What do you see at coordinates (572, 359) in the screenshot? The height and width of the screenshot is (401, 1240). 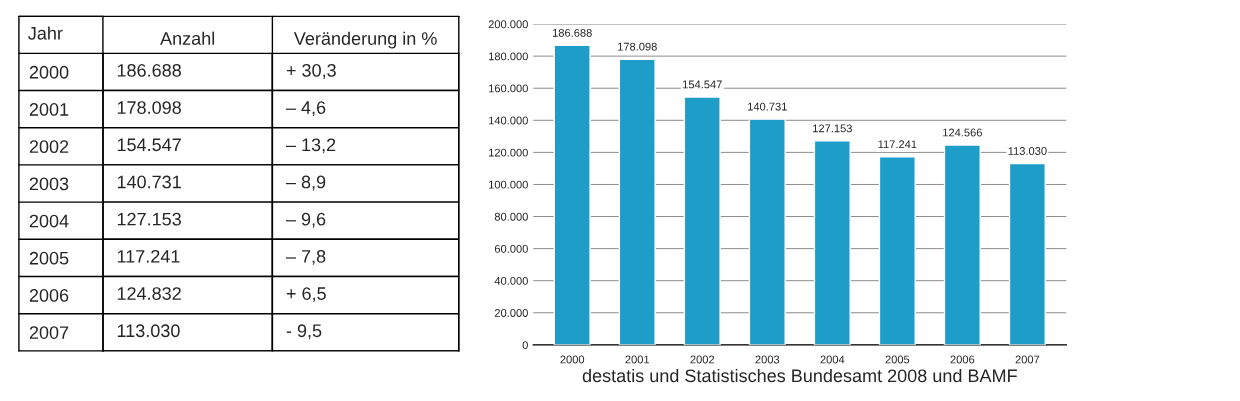 I see `x-tick-label: 2000` at bounding box center [572, 359].